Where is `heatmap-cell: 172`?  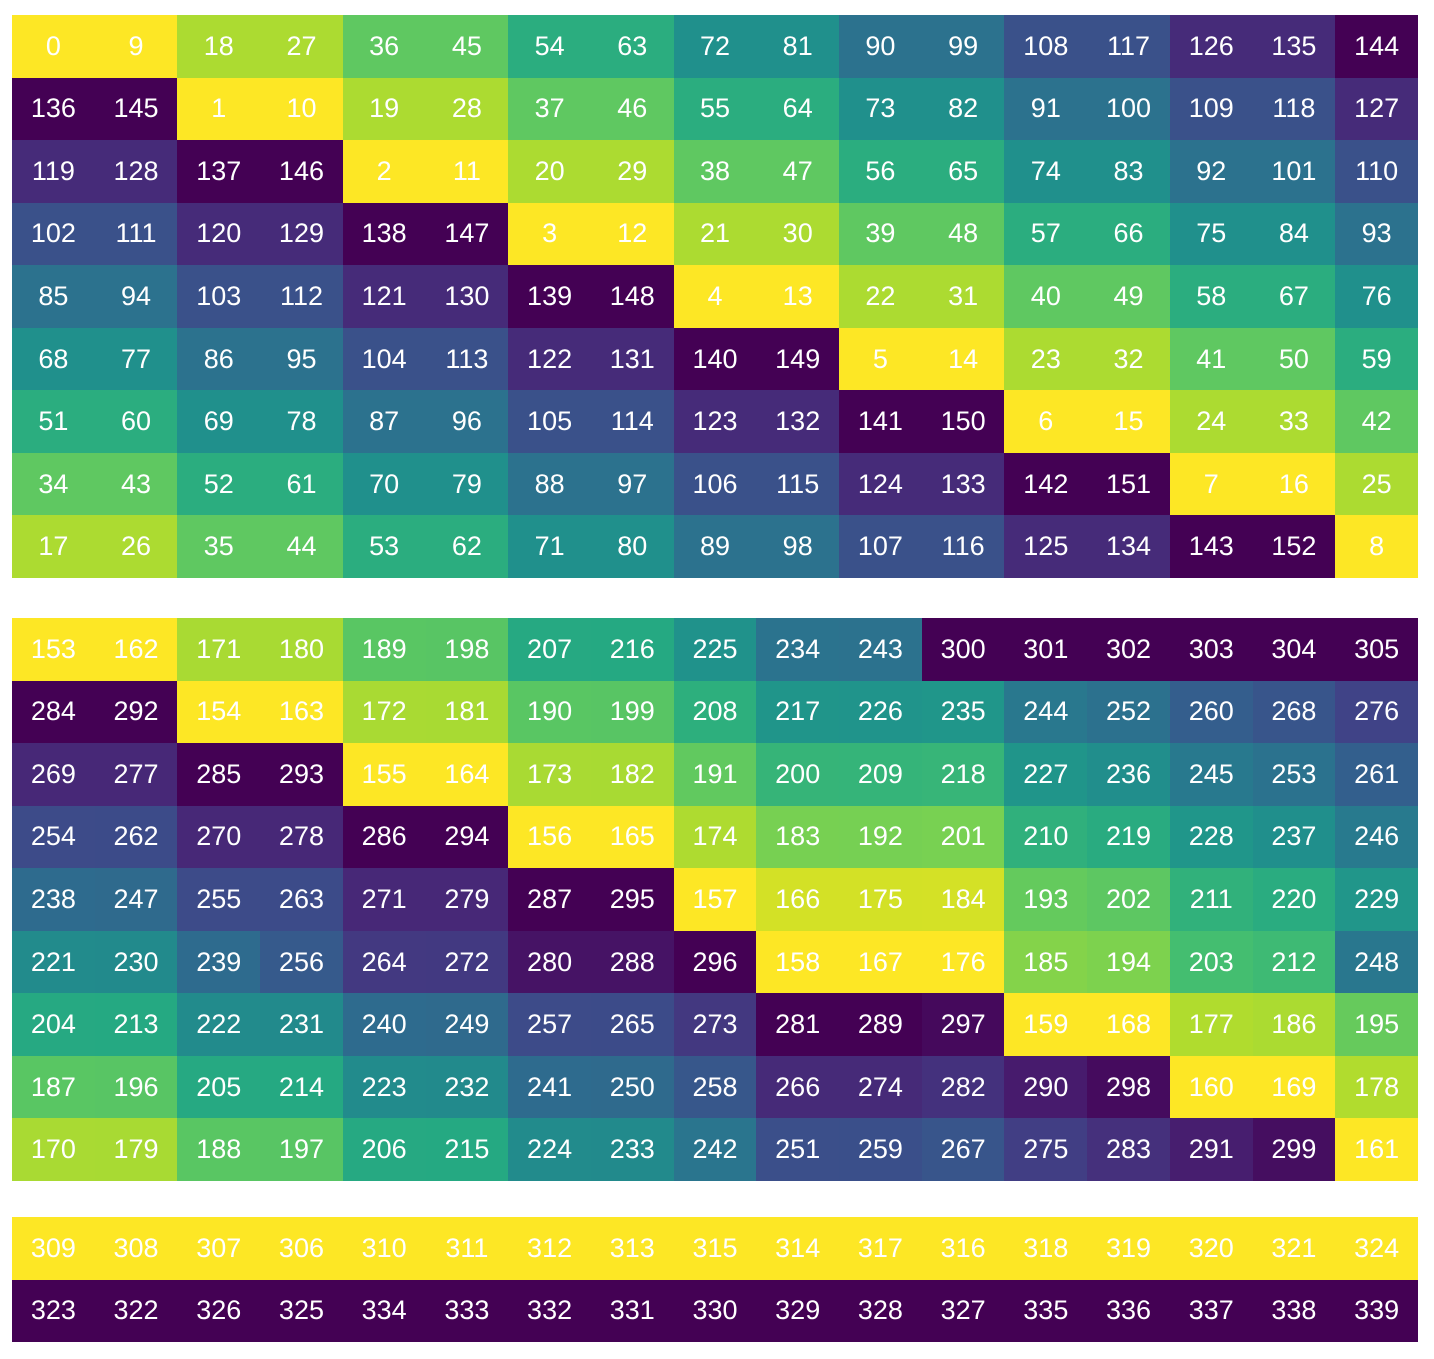
heatmap-cell: 172 is located at coordinates (384, 712).